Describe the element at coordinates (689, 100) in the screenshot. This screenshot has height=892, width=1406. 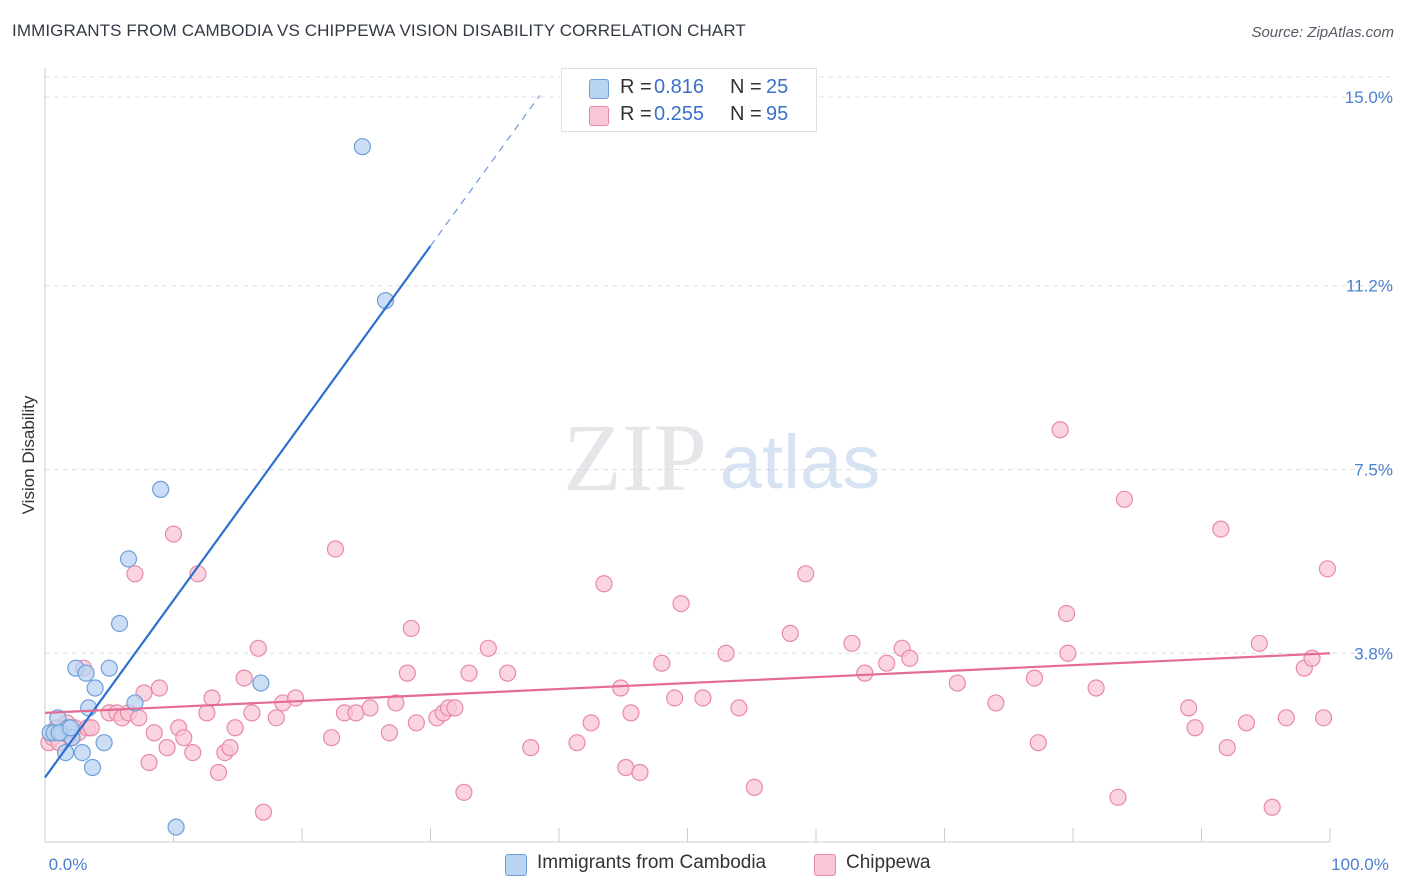
I see `correlation-legend: R = 0.816 N = 25 R = 0.255 N = 95` at that location.